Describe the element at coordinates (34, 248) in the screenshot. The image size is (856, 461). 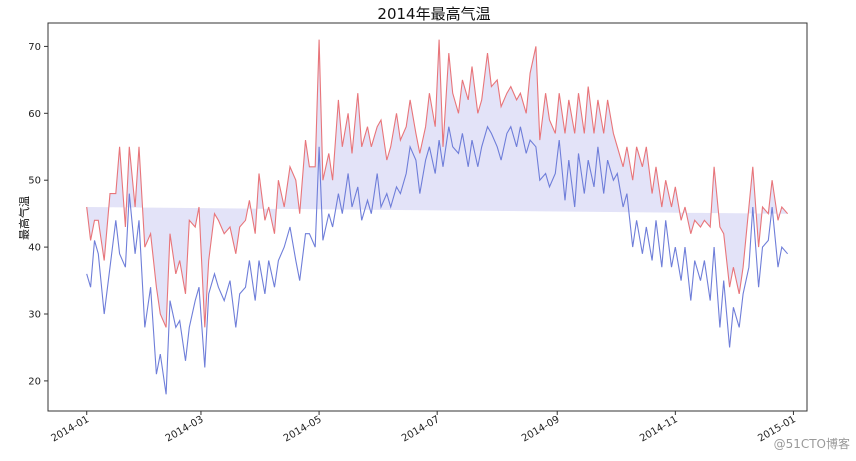
I see `y-tick-label: 40` at that location.